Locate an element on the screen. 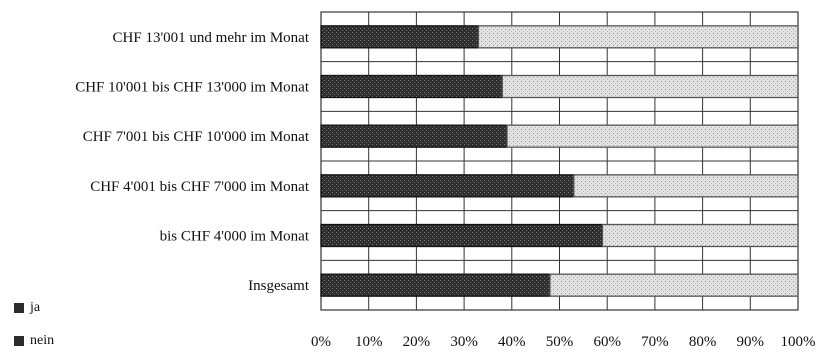  category-label: CHF 7'001 bis CHF 10'000 im Monat is located at coordinates (196, 137).